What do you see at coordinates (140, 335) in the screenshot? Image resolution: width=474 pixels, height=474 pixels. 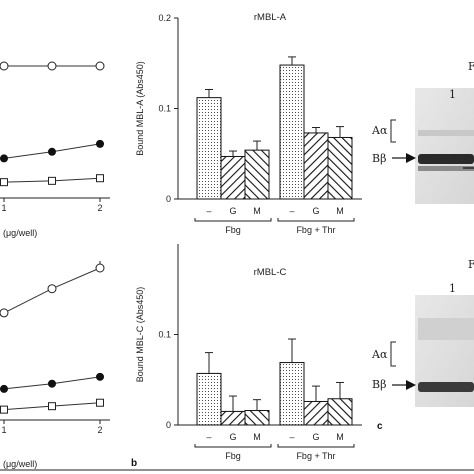 I see `y-axis-label: Bound MBL-C (Abs450)` at bounding box center [140, 335].